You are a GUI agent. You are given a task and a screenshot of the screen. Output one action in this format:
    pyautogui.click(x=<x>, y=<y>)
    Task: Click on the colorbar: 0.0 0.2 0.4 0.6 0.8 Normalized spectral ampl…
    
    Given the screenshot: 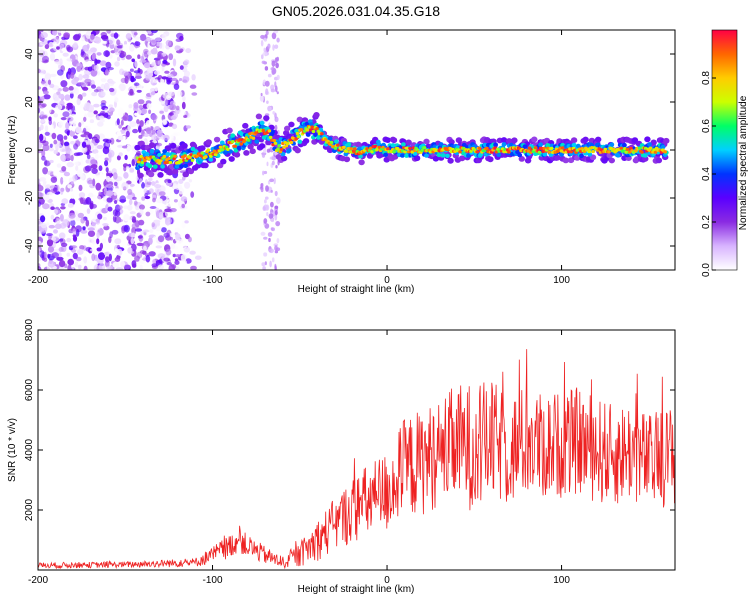 What is the action you would take?
    pyautogui.click(x=725, y=153)
    